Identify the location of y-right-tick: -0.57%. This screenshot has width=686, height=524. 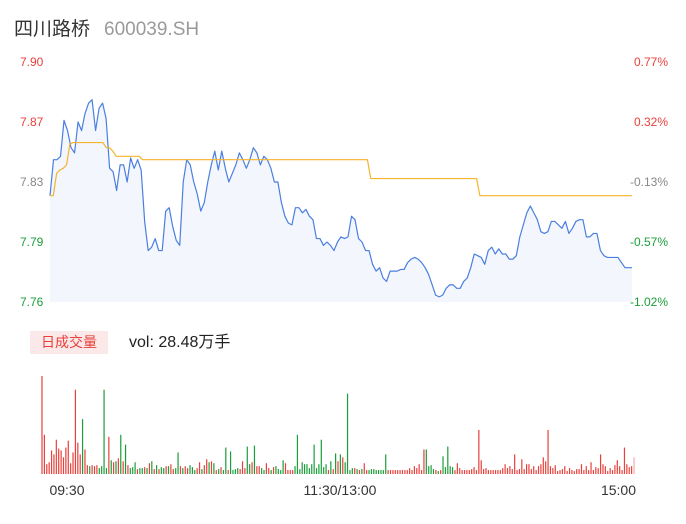
(649, 242).